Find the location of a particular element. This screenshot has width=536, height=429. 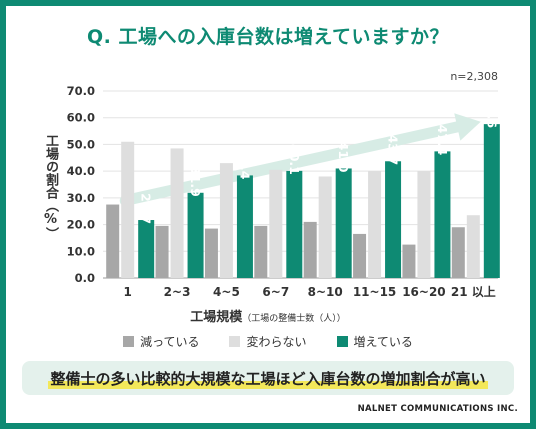

company-credit: NALNET COMMUNICATIONS INC. is located at coordinates (437, 409).